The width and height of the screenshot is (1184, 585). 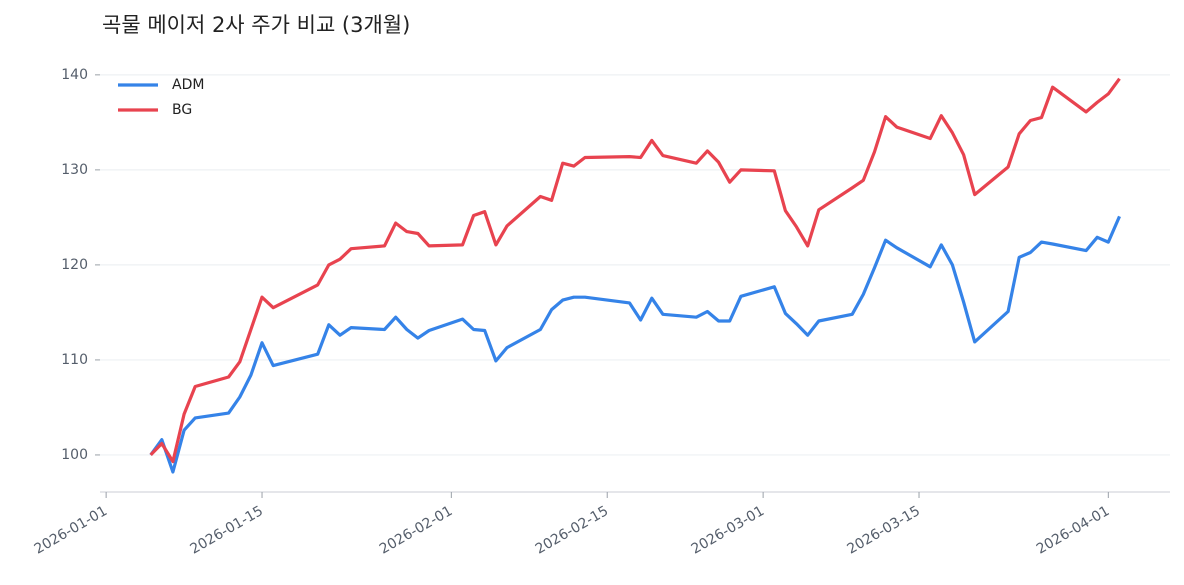 What do you see at coordinates (728, 530) in the screenshot?
I see `x-tick-label: 2026-03-01` at bounding box center [728, 530].